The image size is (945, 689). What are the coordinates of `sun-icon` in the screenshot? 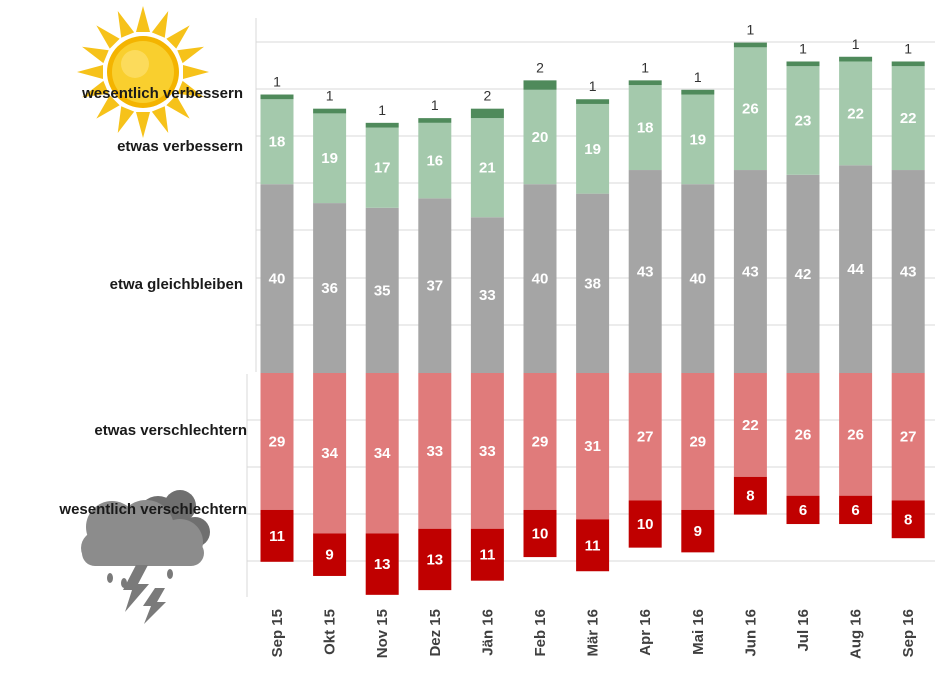 It's located at (143, 72).